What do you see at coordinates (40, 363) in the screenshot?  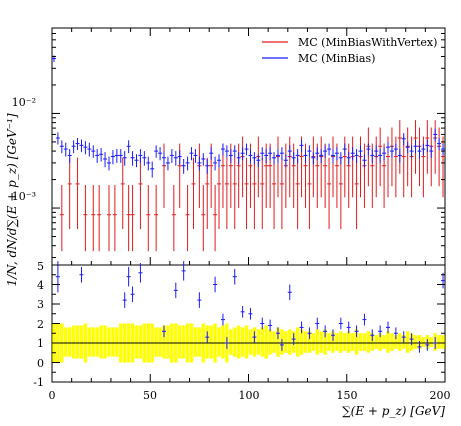 I see `ratio-y-tick-label-0: 0` at bounding box center [40, 363].